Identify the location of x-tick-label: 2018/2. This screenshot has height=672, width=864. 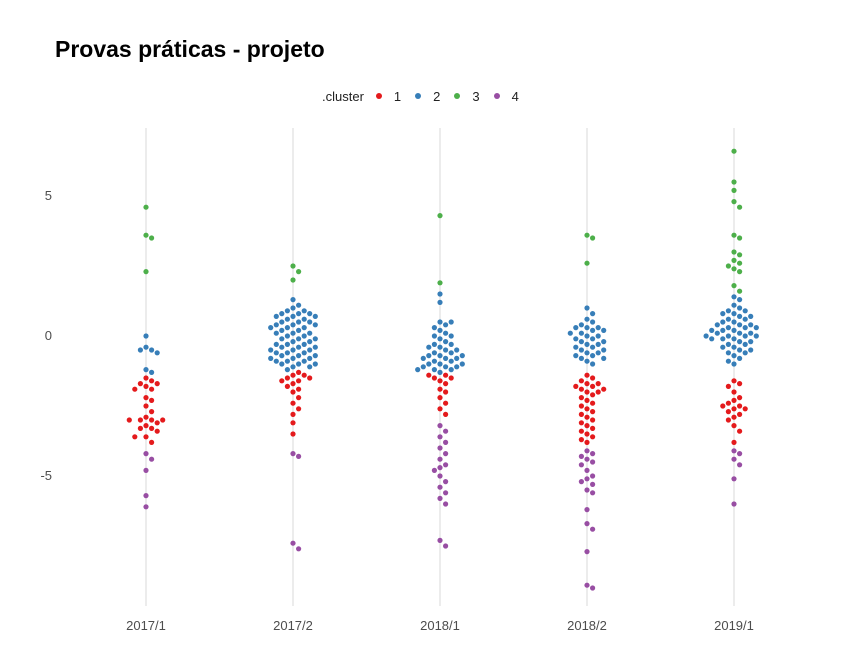
(587, 625).